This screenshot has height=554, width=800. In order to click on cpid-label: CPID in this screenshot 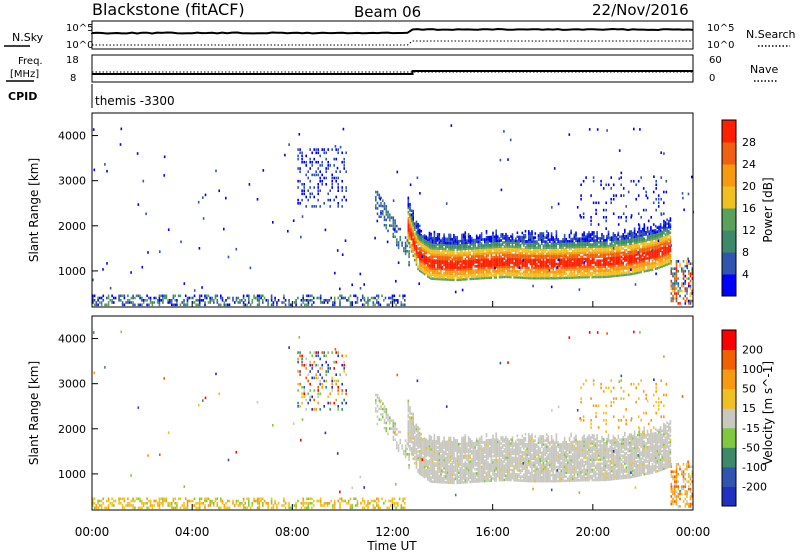, I will do `click(22, 96)`.